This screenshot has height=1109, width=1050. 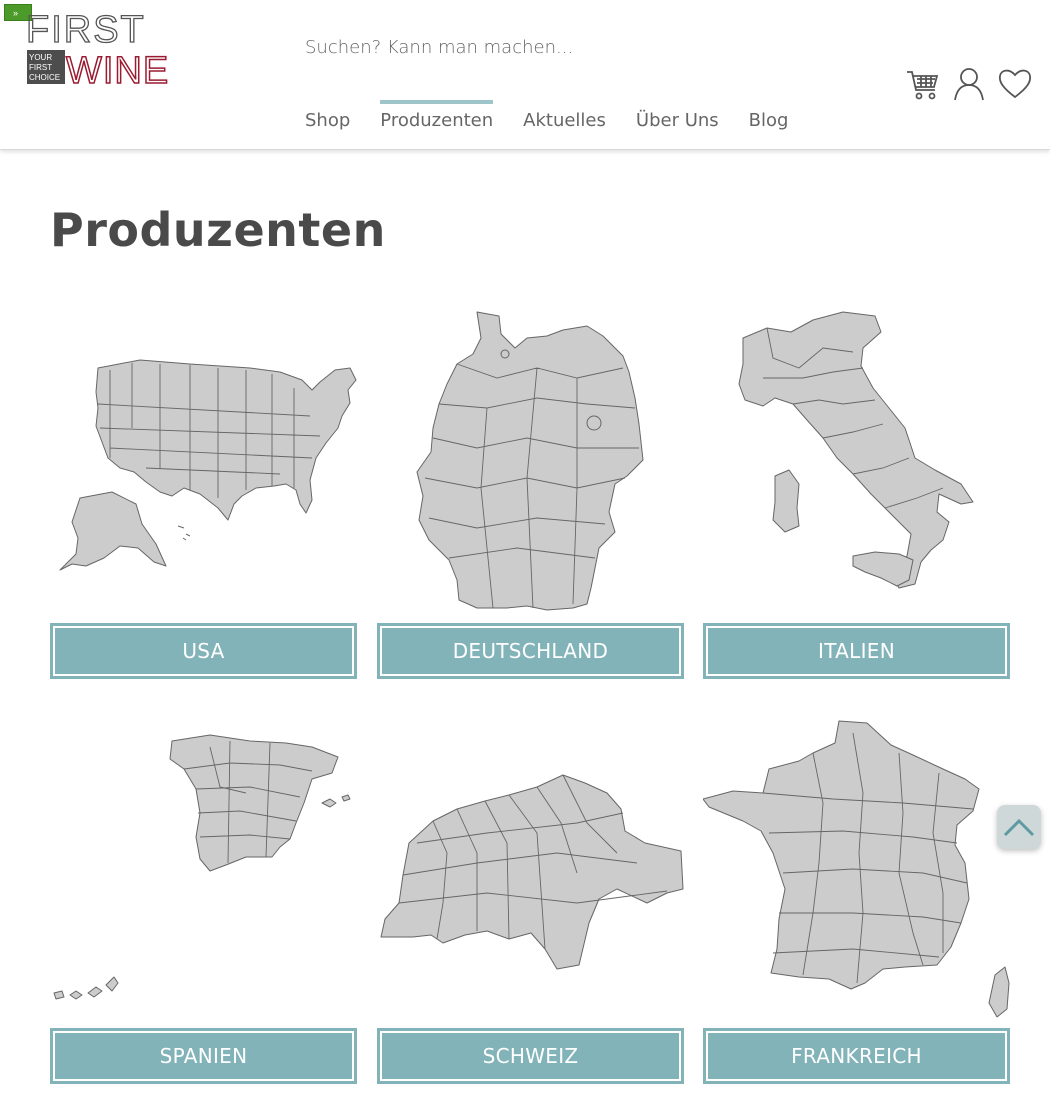 I want to click on nav-aktuelles: Aktuelles, so click(x=564, y=120).